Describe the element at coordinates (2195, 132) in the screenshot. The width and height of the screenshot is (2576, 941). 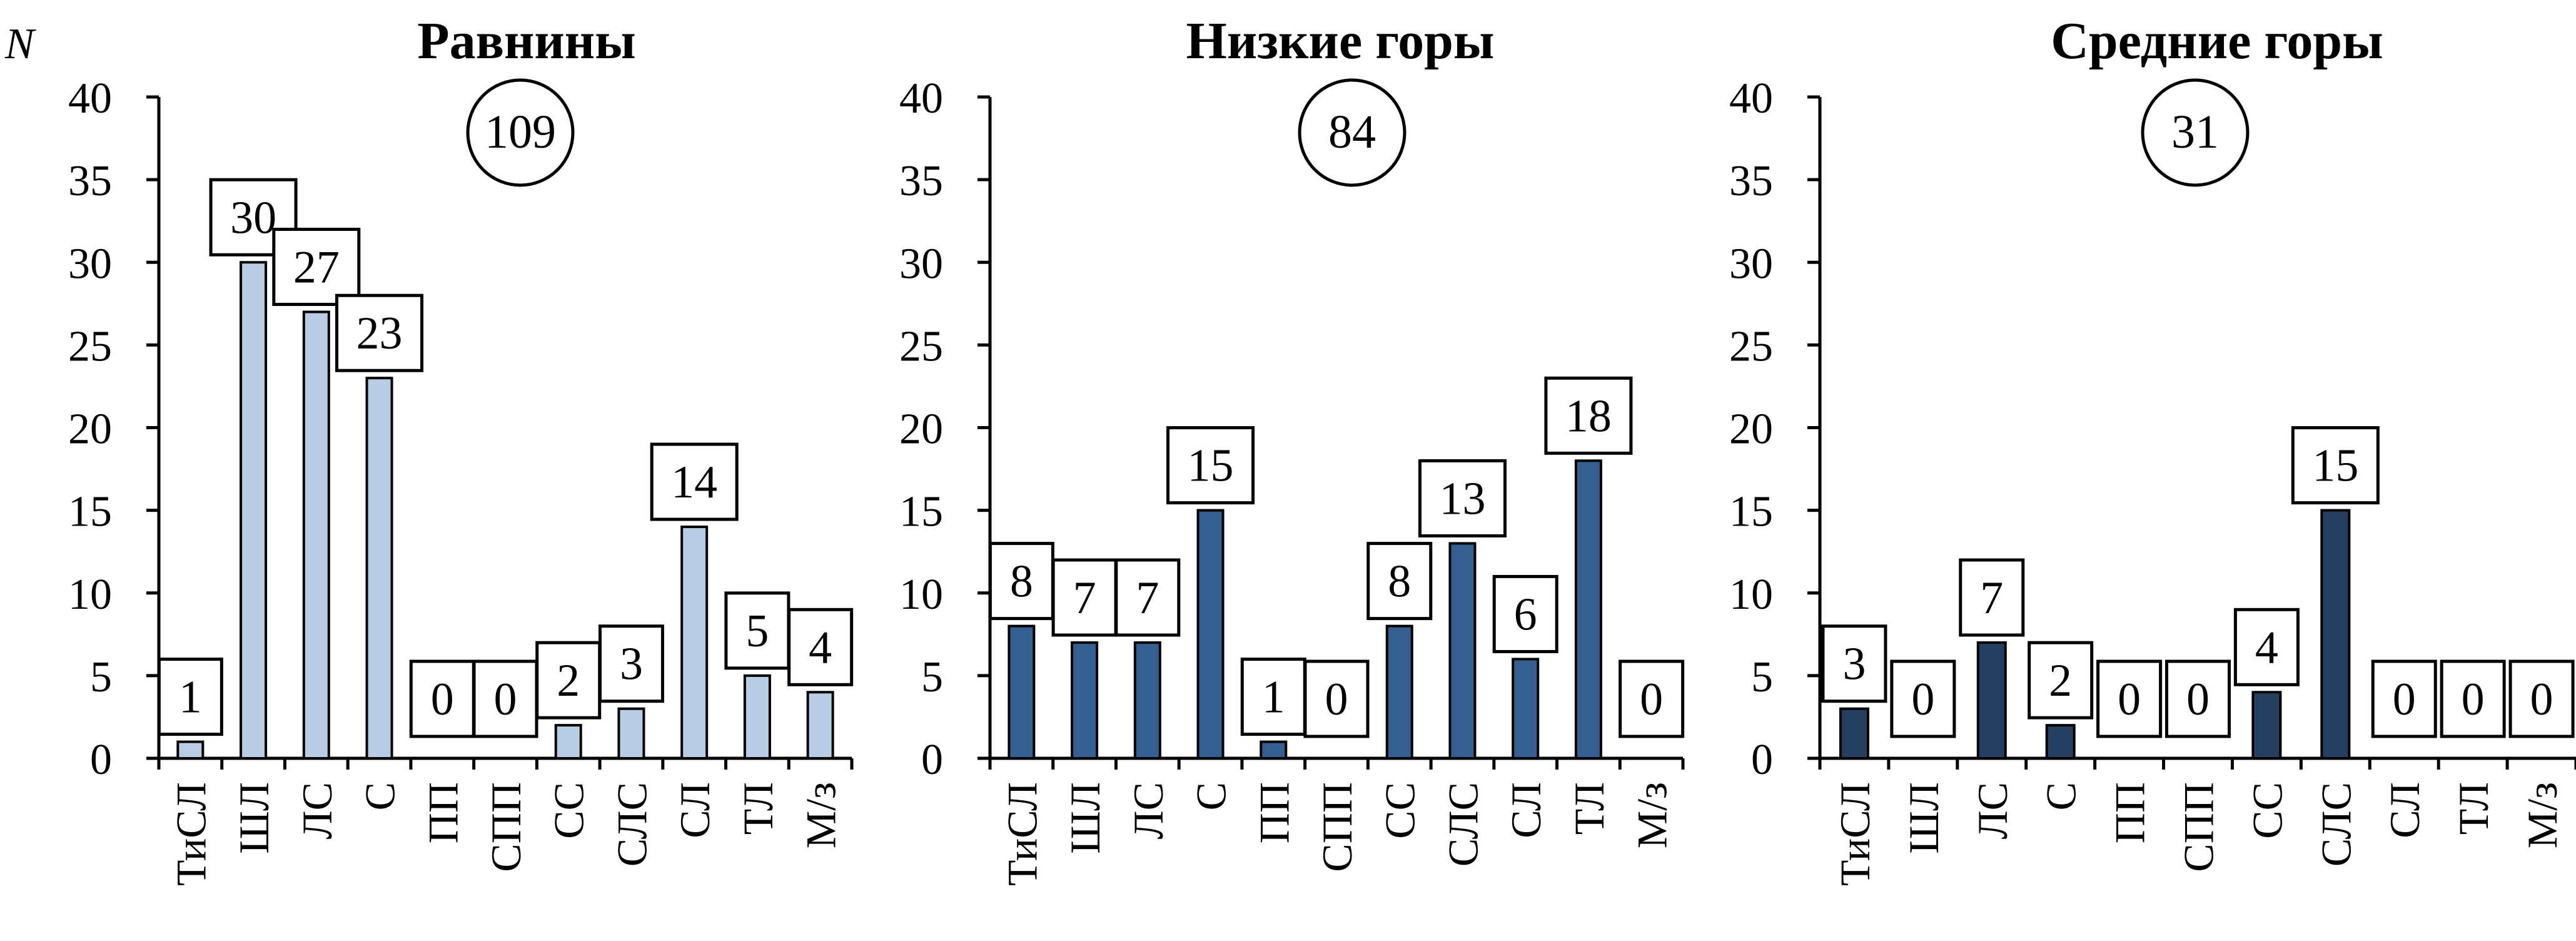
I see `total-count-label: 31` at that location.